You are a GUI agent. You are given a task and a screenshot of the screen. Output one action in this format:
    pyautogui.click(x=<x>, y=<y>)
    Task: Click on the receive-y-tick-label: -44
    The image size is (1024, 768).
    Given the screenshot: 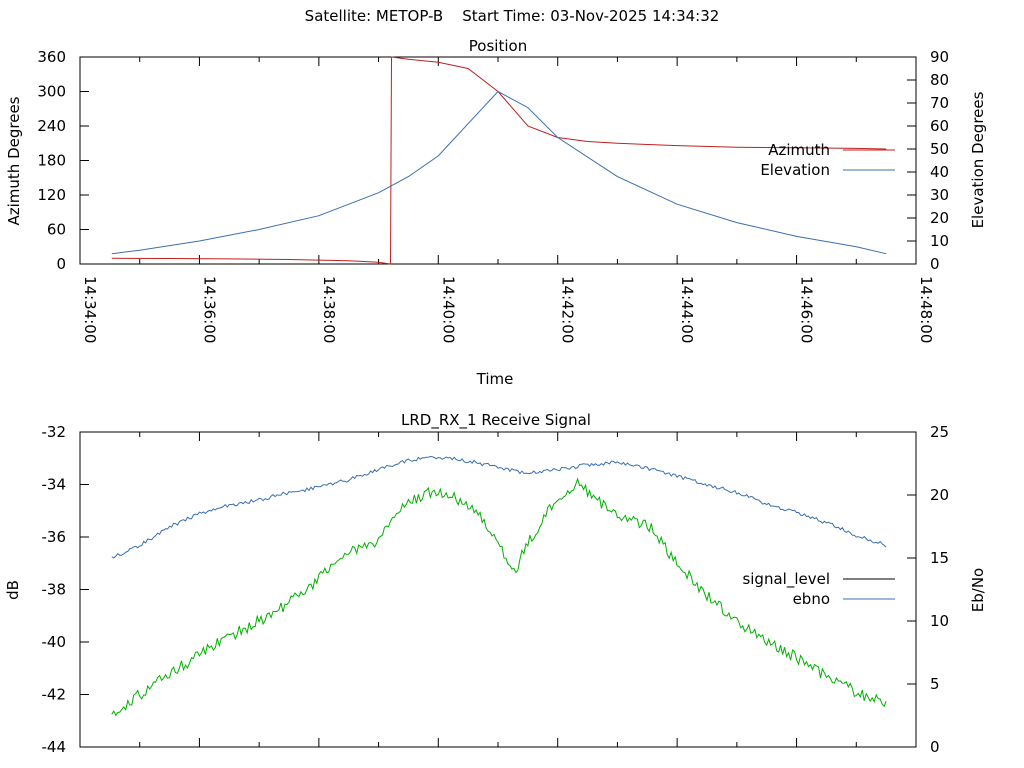 What is the action you would take?
    pyautogui.click(x=54, y=747)
    